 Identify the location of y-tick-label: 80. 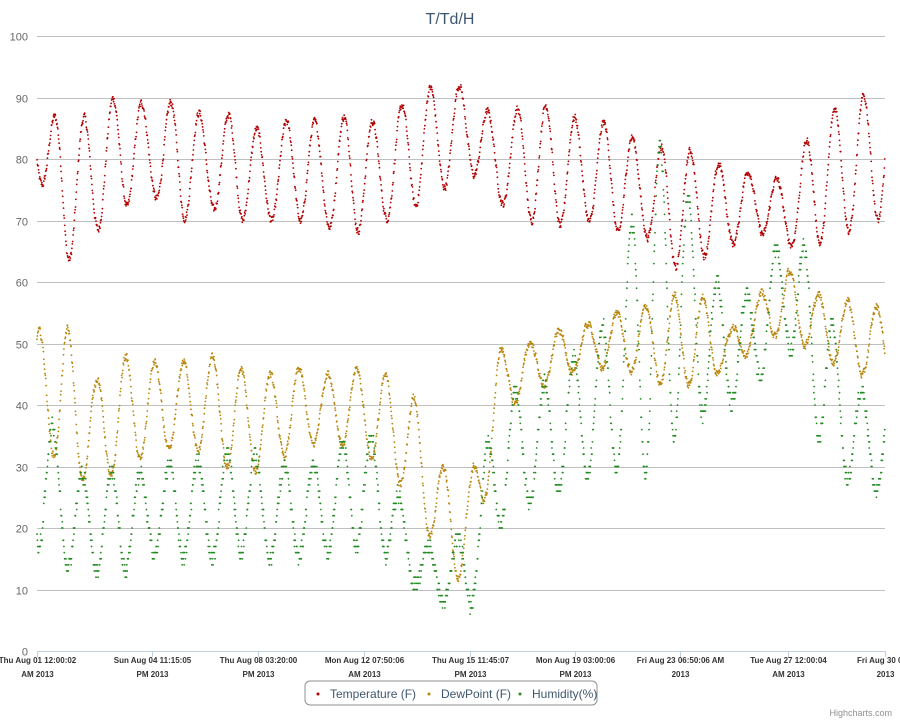
(22, 161).